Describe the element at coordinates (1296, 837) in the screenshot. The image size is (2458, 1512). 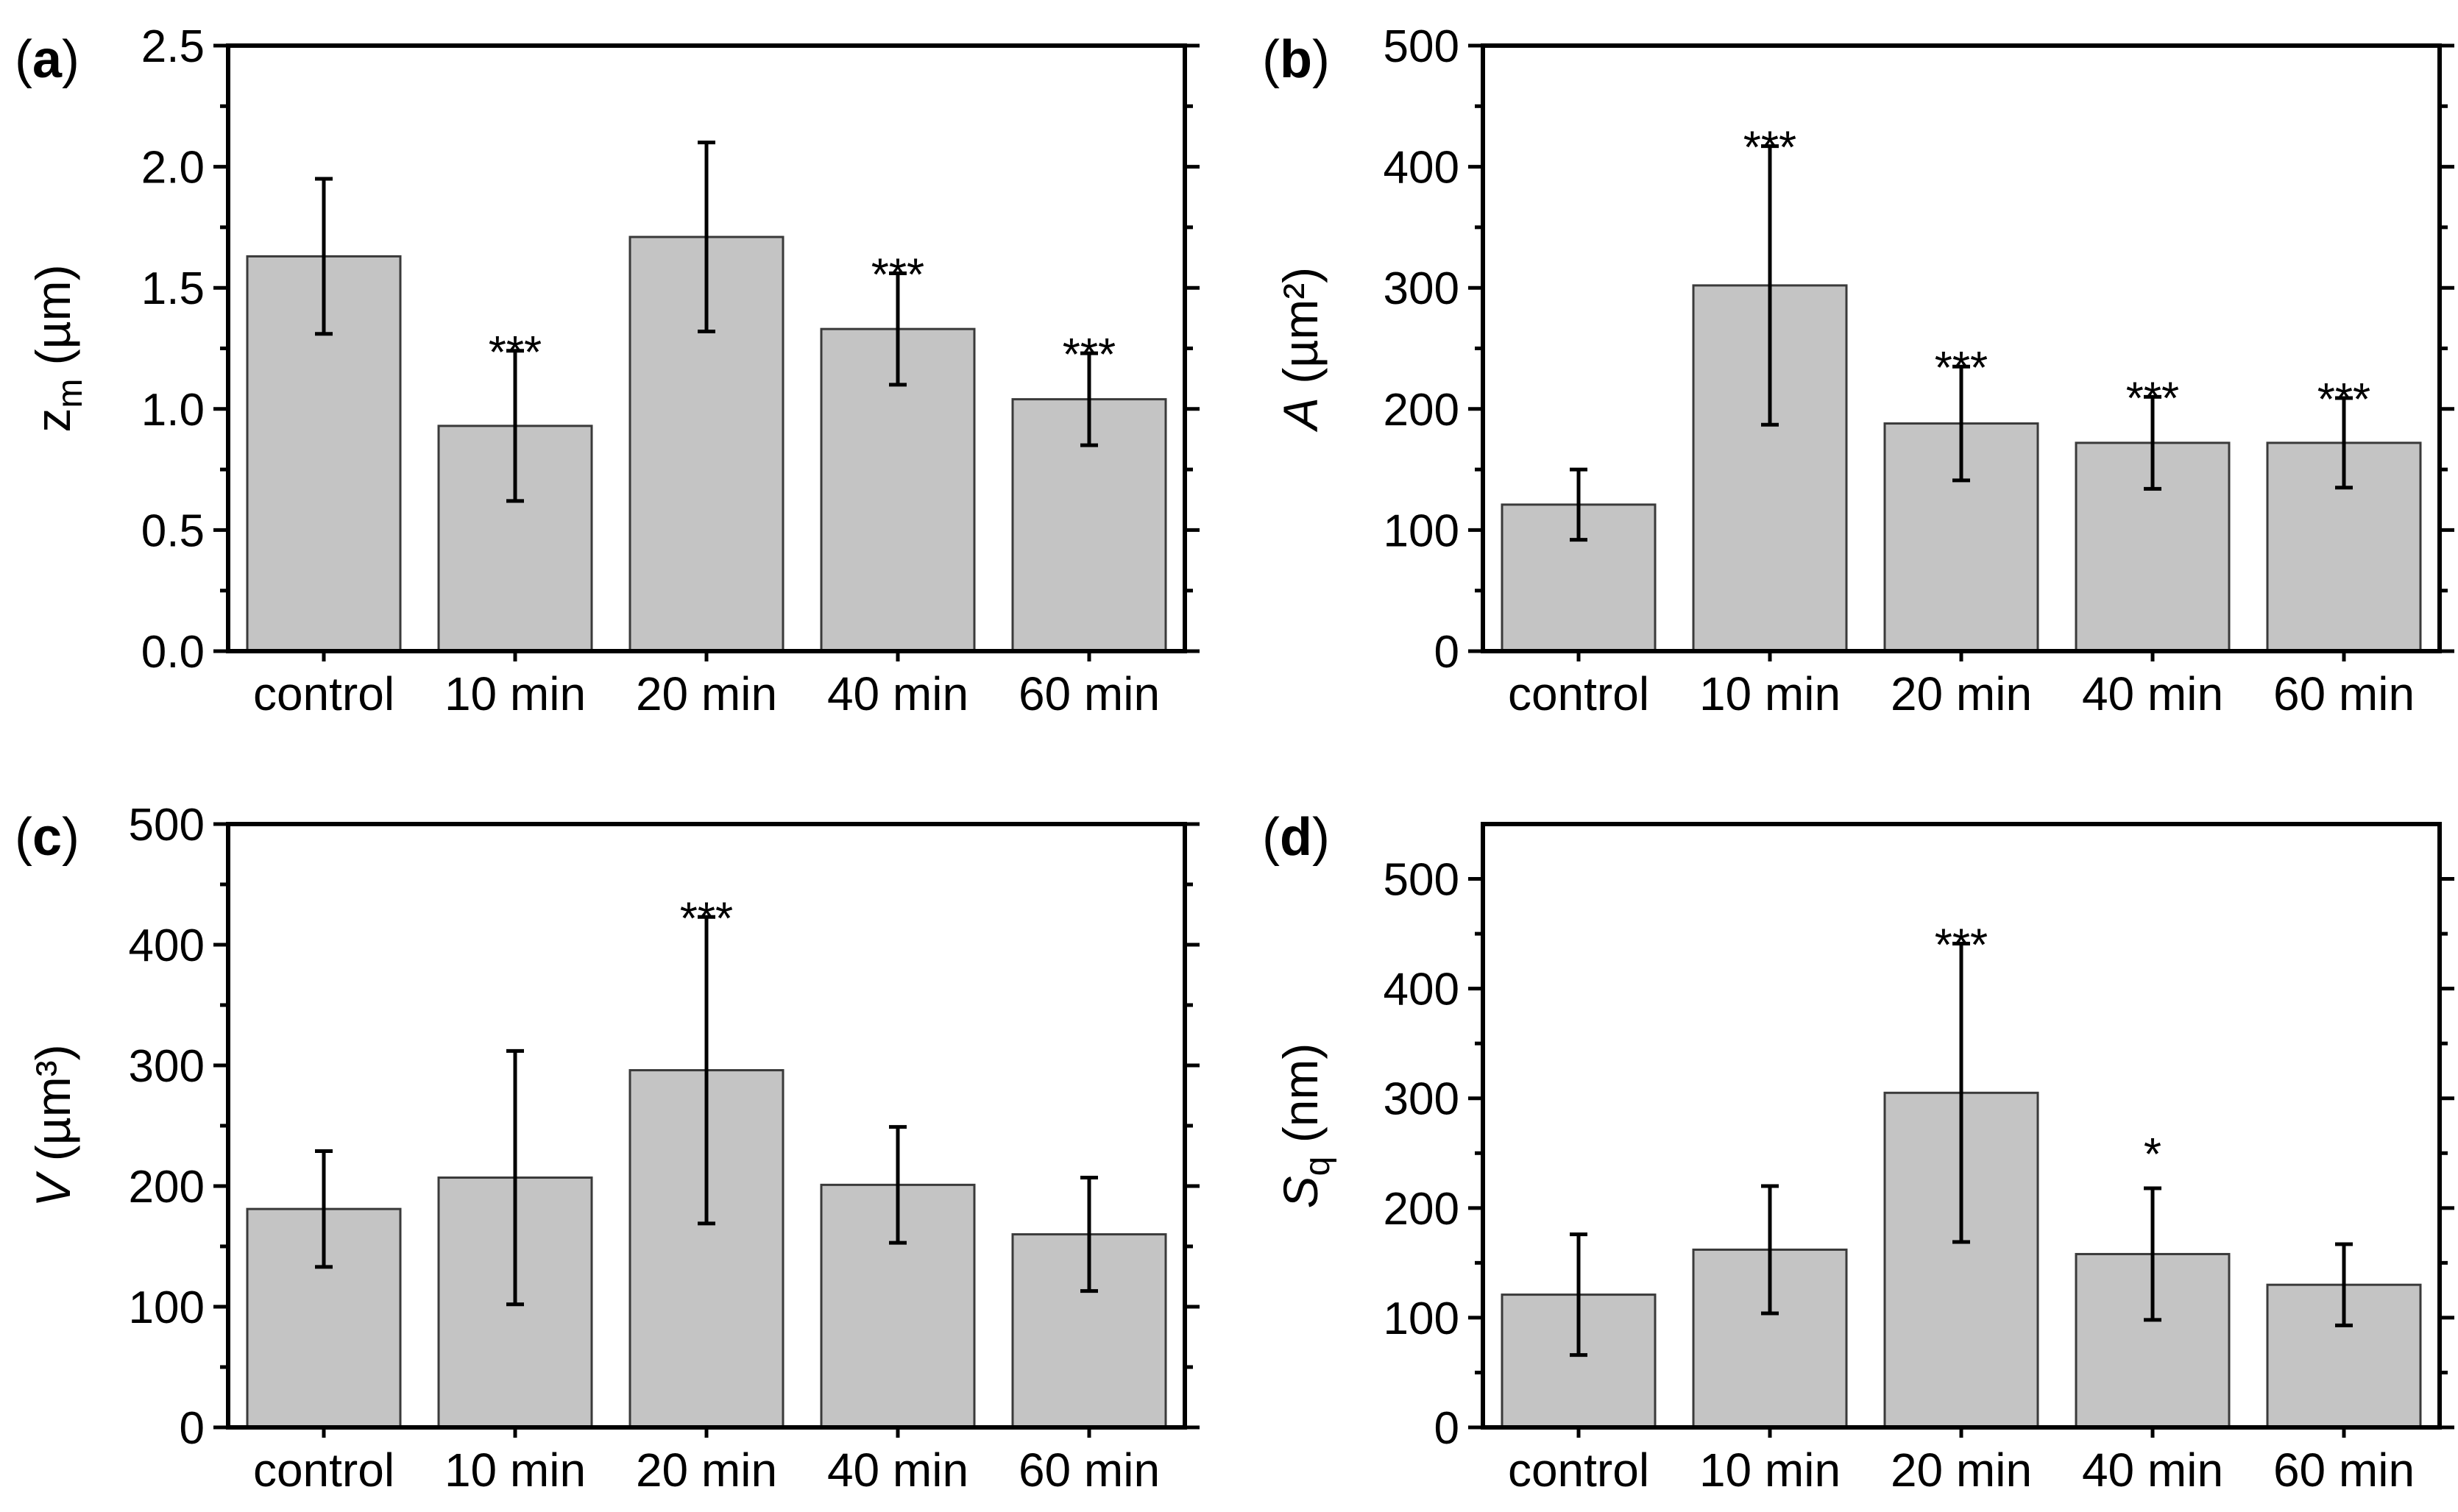
I see `panel-label: (d)` at that location.